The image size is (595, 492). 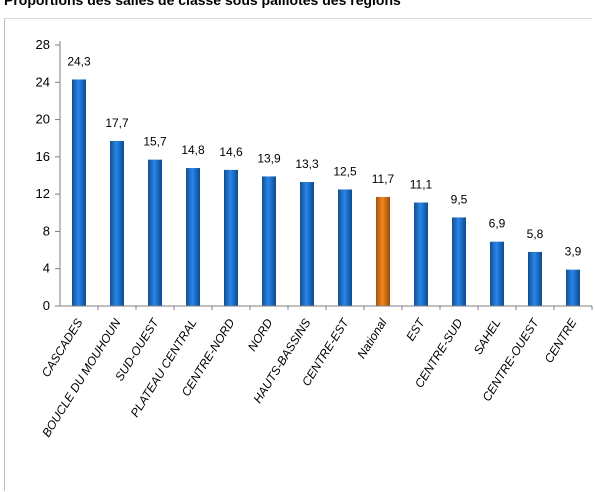 What do you see at coordinates (535, 234) in the screenshot?
I see `data-label: 5,8` at bounding box center [535, 234].